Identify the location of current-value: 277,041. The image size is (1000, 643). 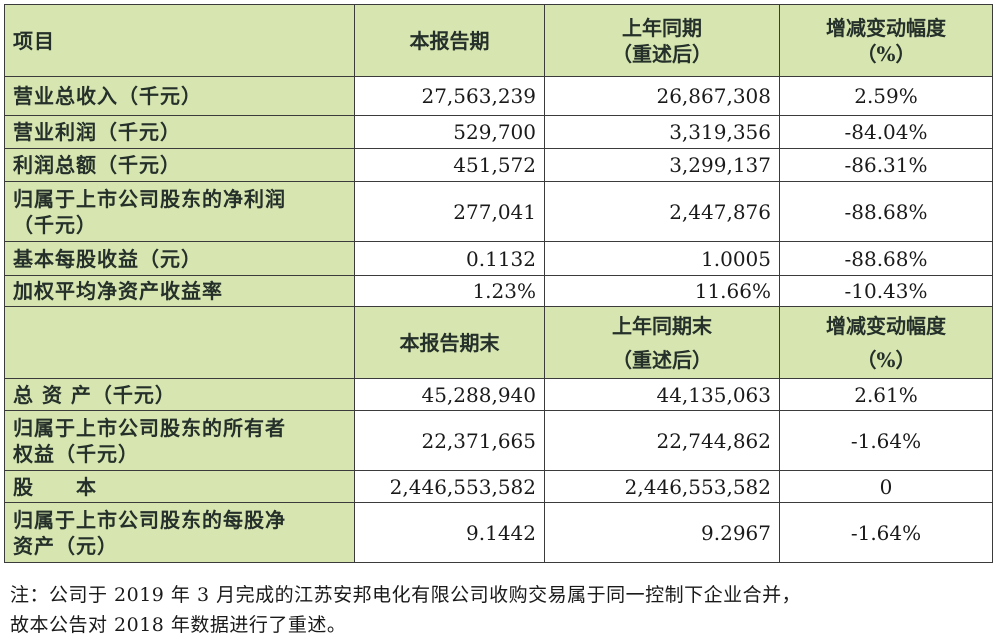
(449, 211).